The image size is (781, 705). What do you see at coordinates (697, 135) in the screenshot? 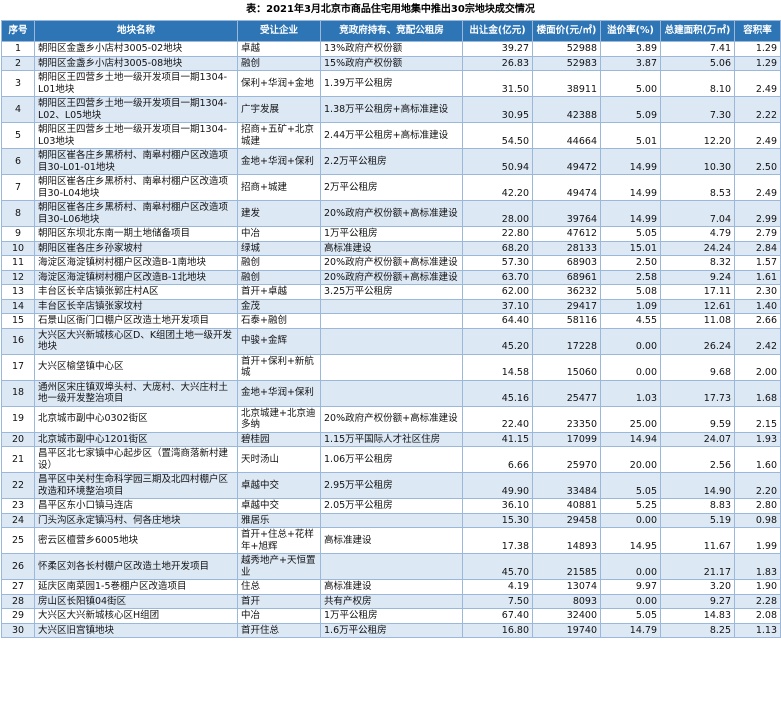
I see `table-cell: 12.20` at bounding box center [697, 135].